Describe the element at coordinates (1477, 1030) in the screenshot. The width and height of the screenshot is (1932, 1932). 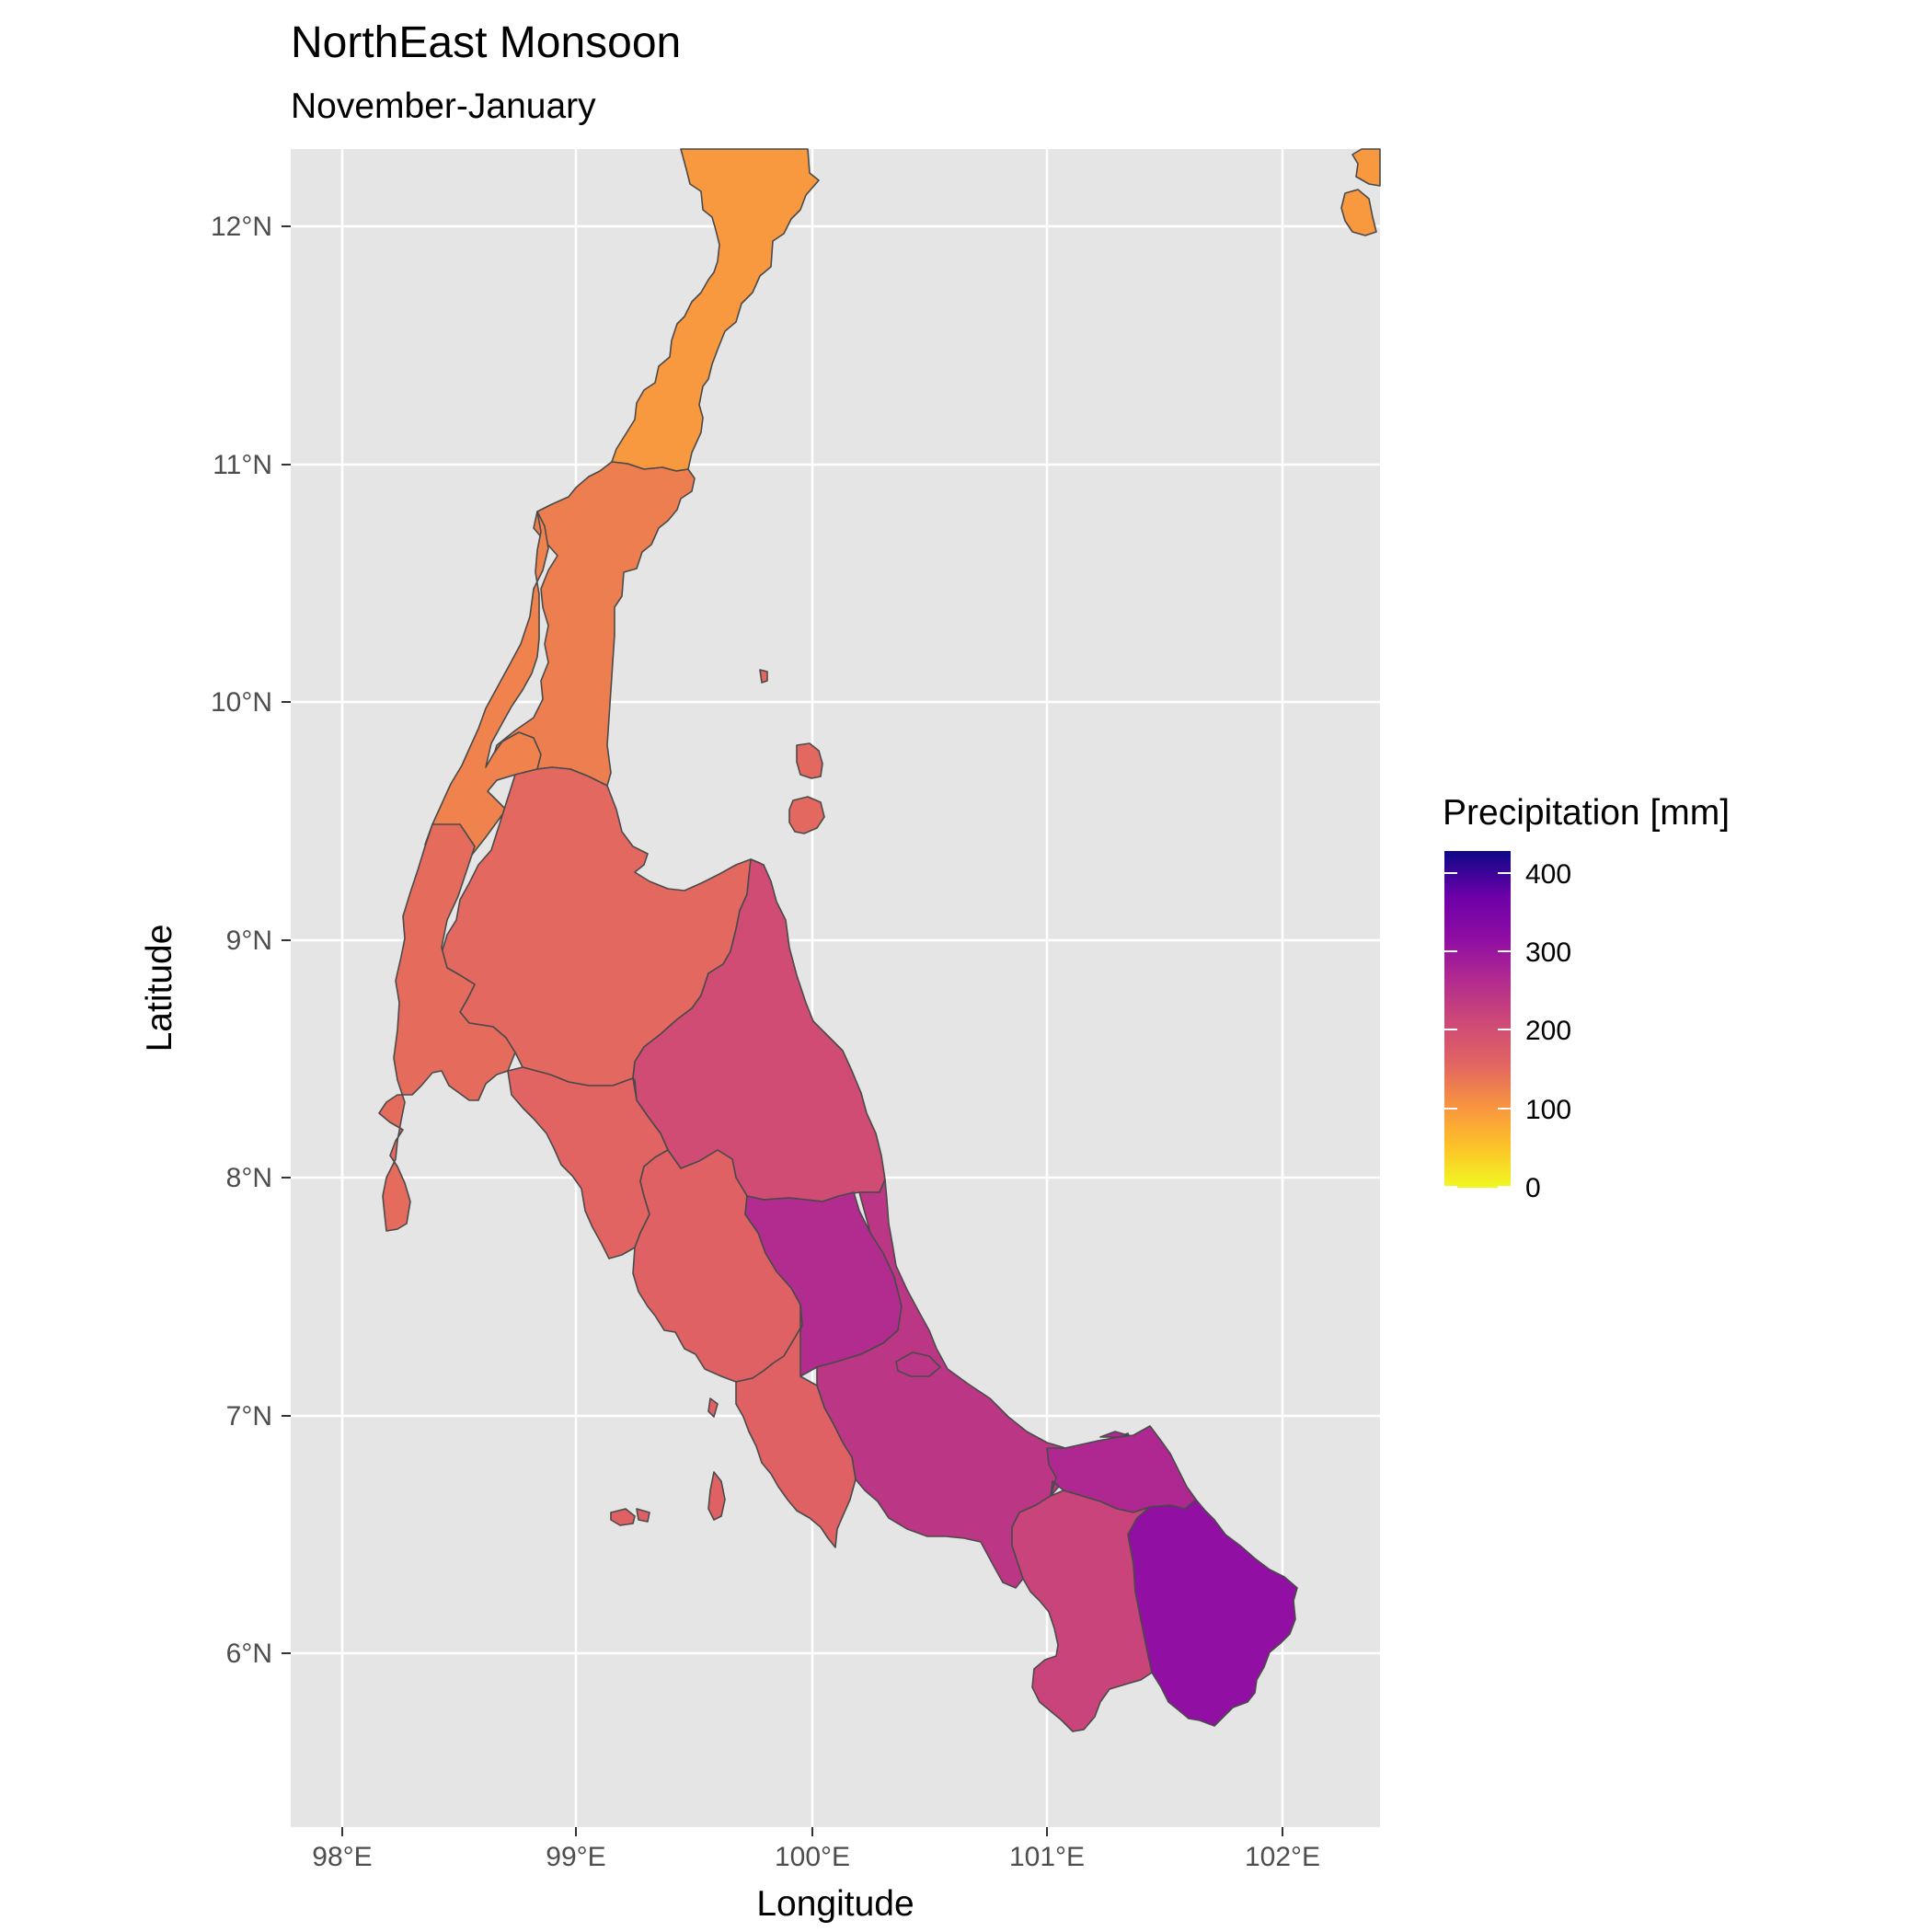
I see `legend-ticks` at that location.